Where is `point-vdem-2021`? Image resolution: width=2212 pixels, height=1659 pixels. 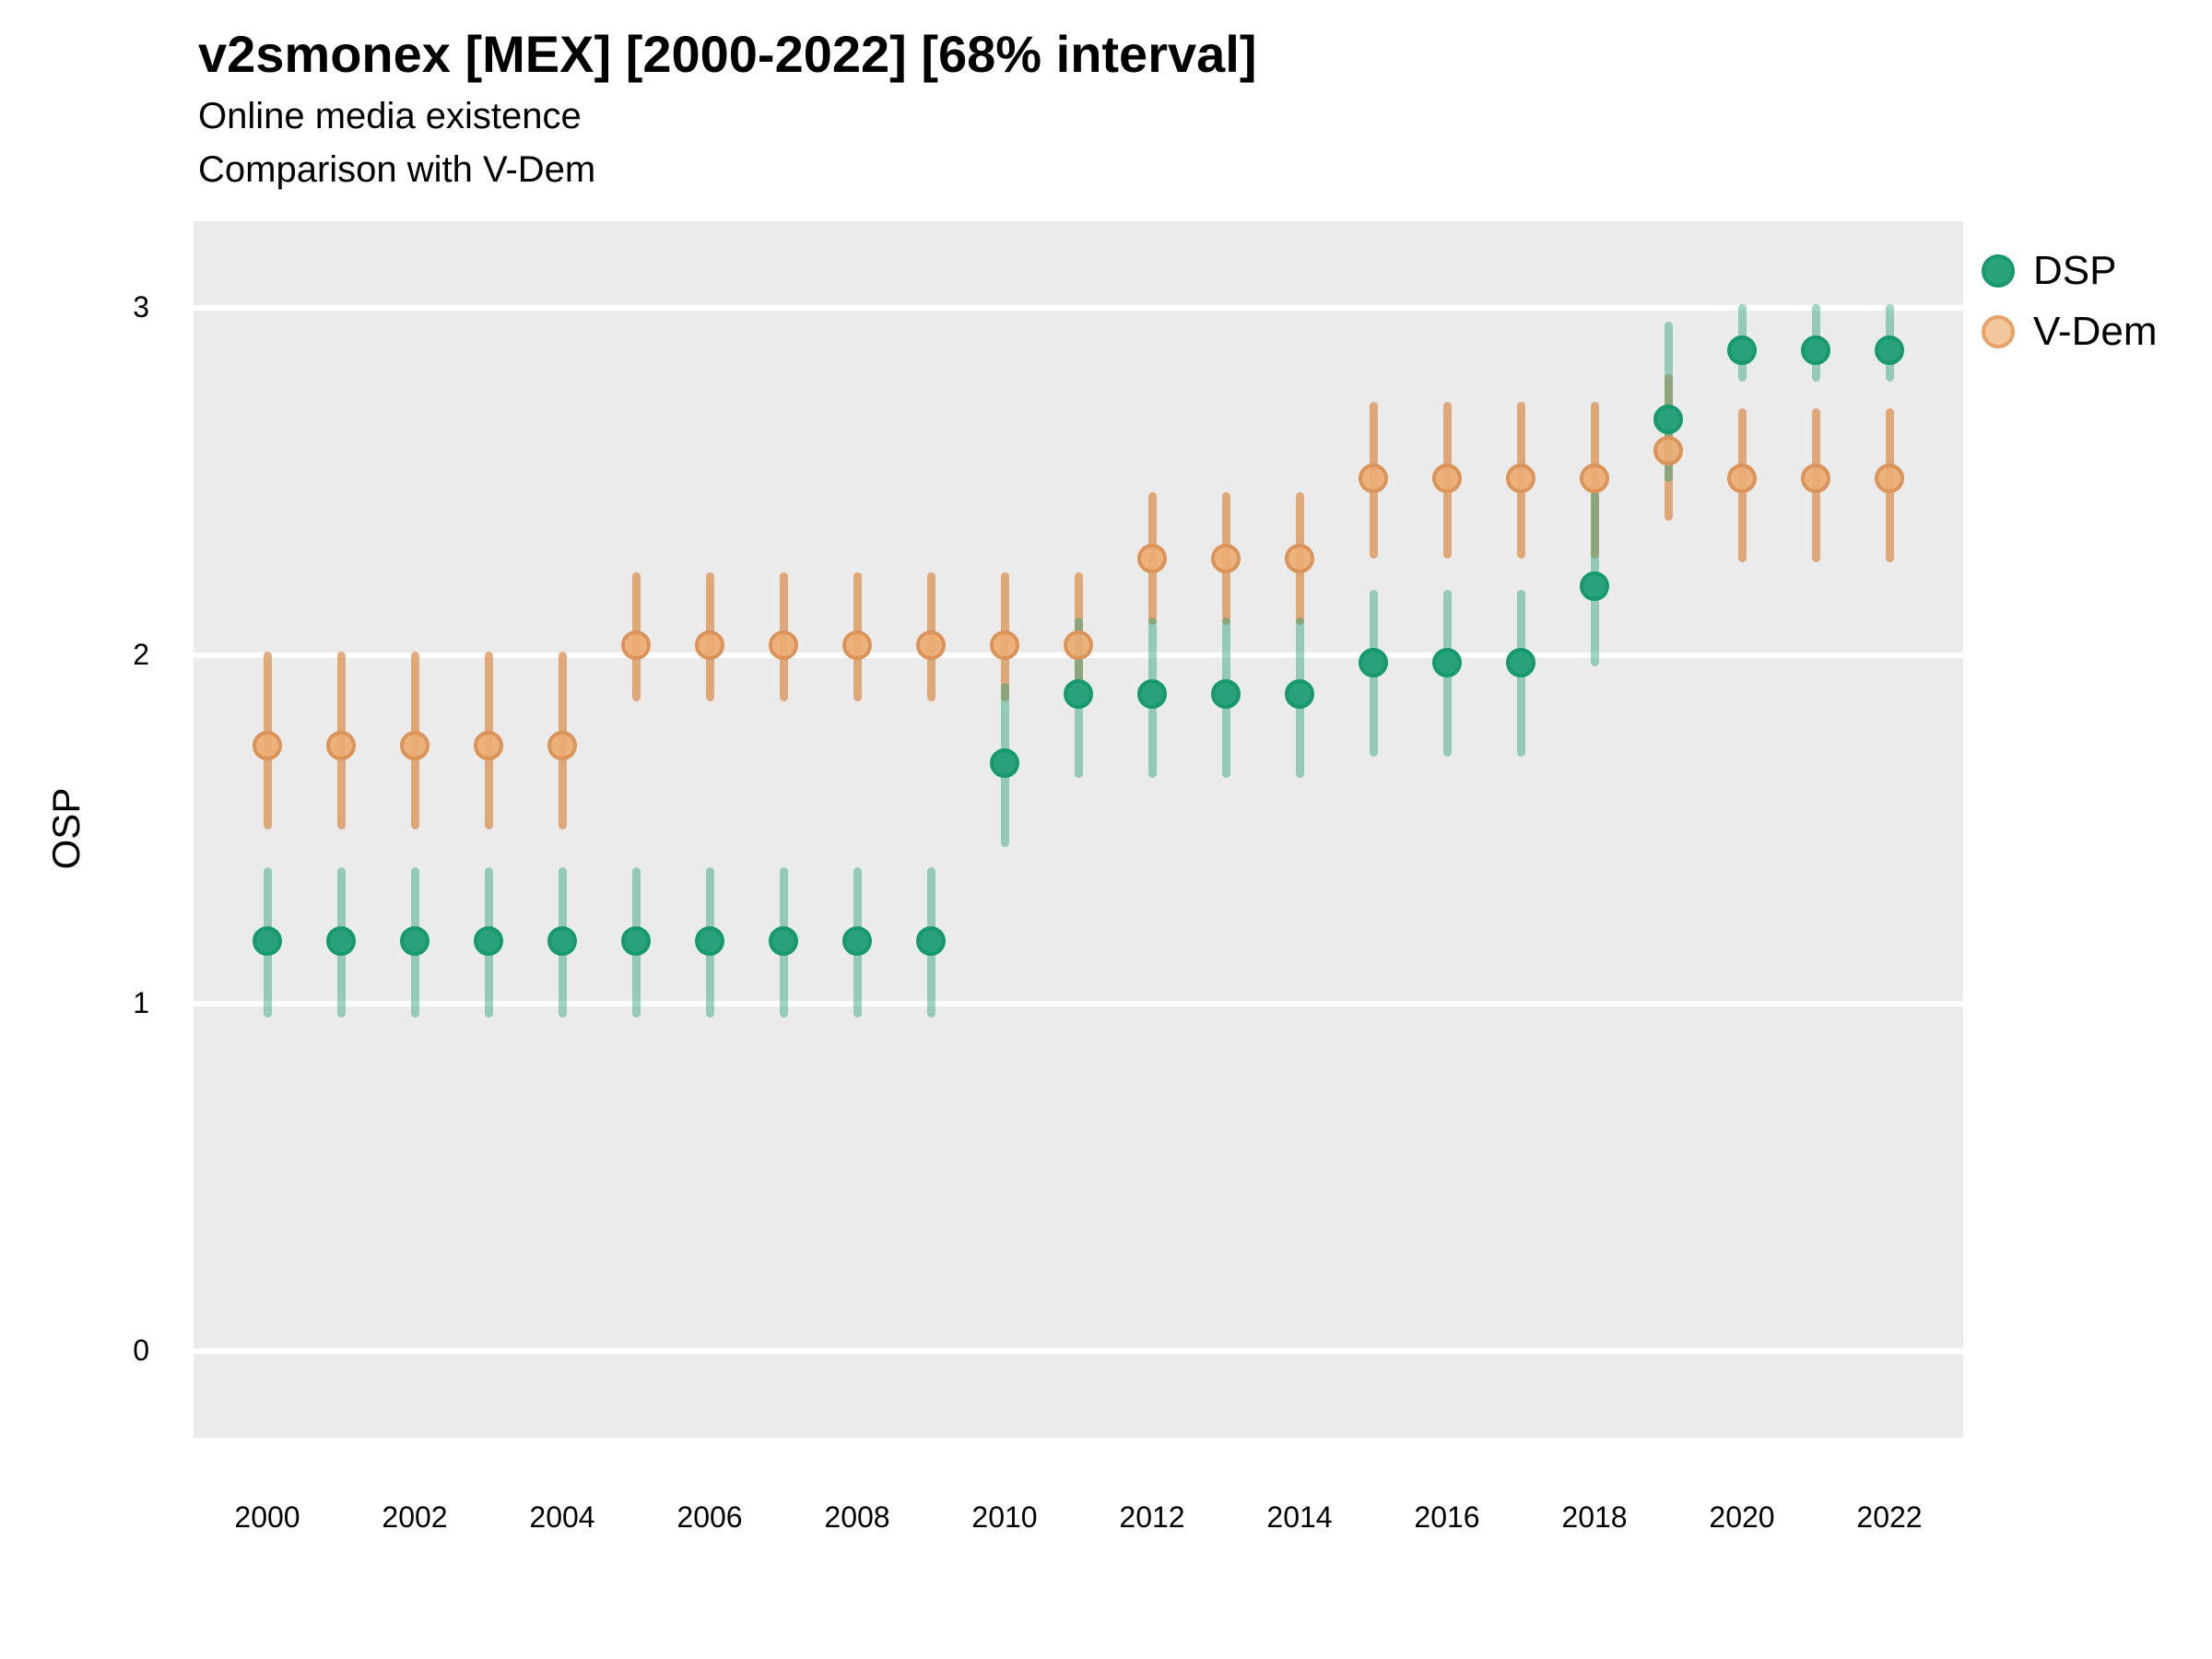
point-vdem-2021 is located at coordinates (1815, 479).